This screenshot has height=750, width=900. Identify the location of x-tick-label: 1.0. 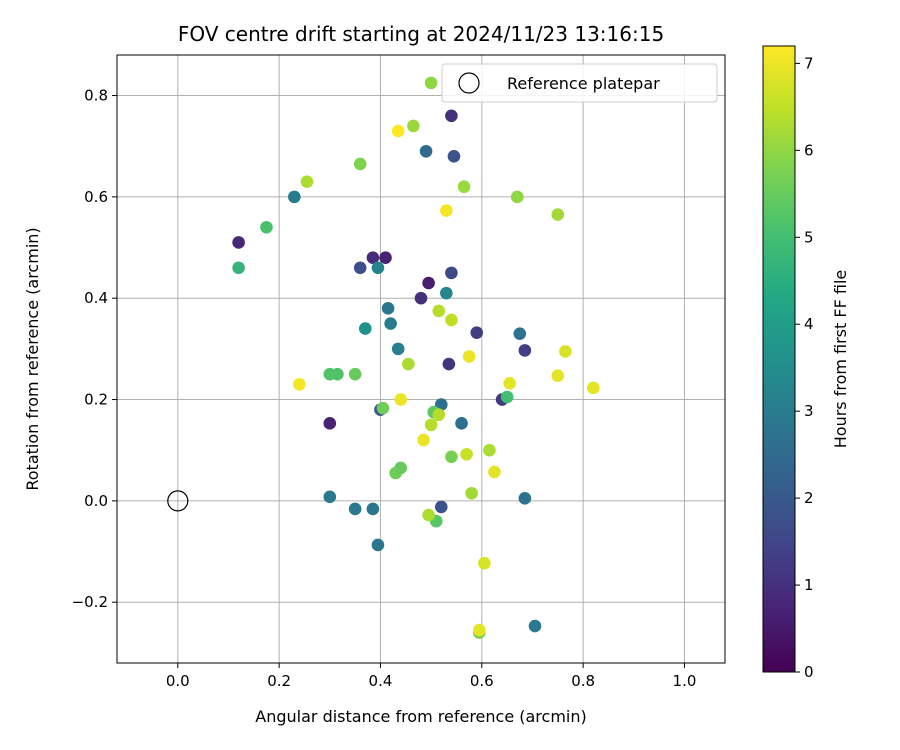
(685, 681).